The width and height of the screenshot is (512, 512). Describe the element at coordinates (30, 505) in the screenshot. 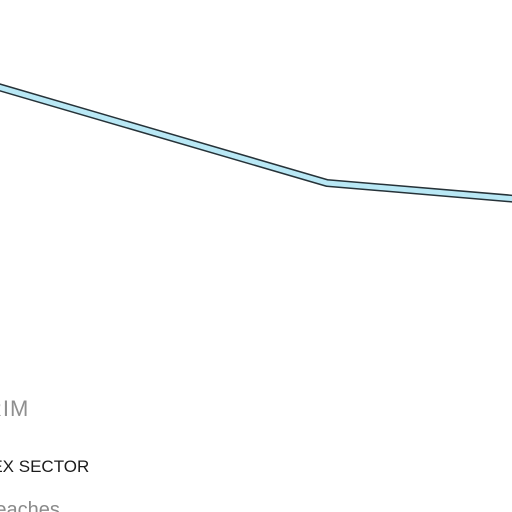

I see `area-label: Beaches` at that location.